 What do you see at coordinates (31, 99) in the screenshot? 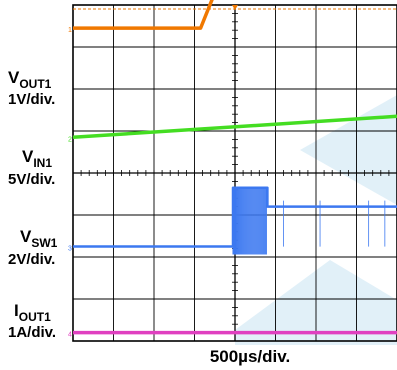
I see `vout1-scale: 1V/div.` at bounding box center [31, 99].